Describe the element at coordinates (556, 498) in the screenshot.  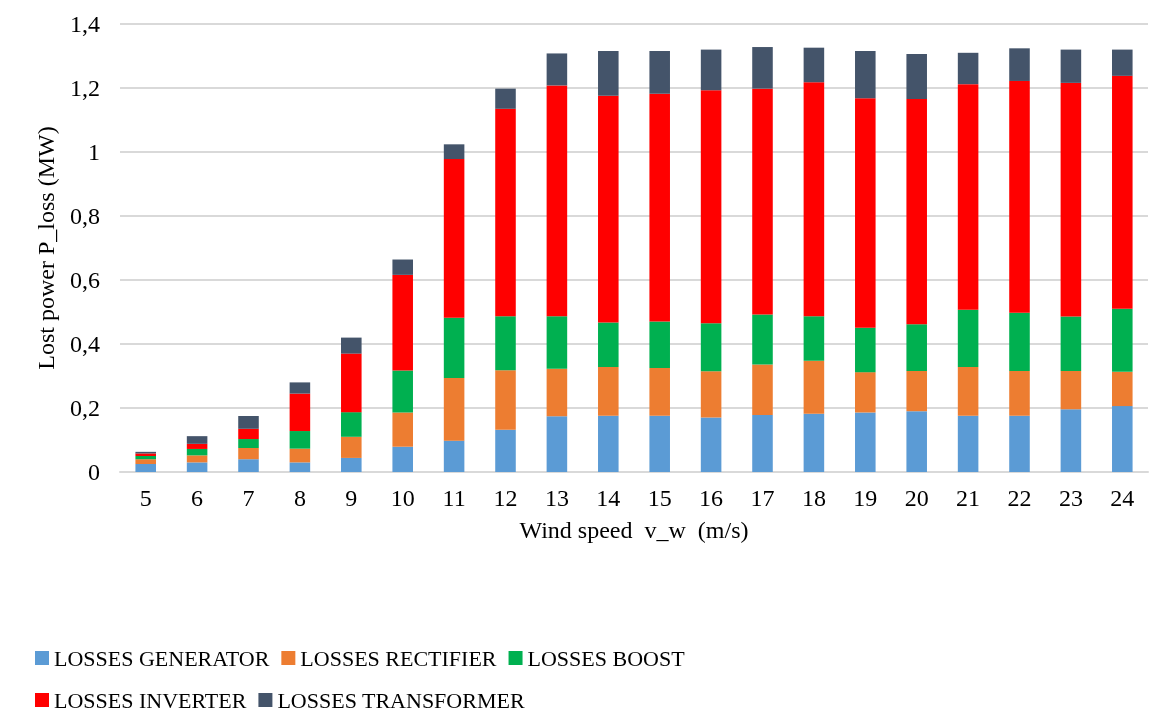
I see `x-tick-label: 13` at that location.